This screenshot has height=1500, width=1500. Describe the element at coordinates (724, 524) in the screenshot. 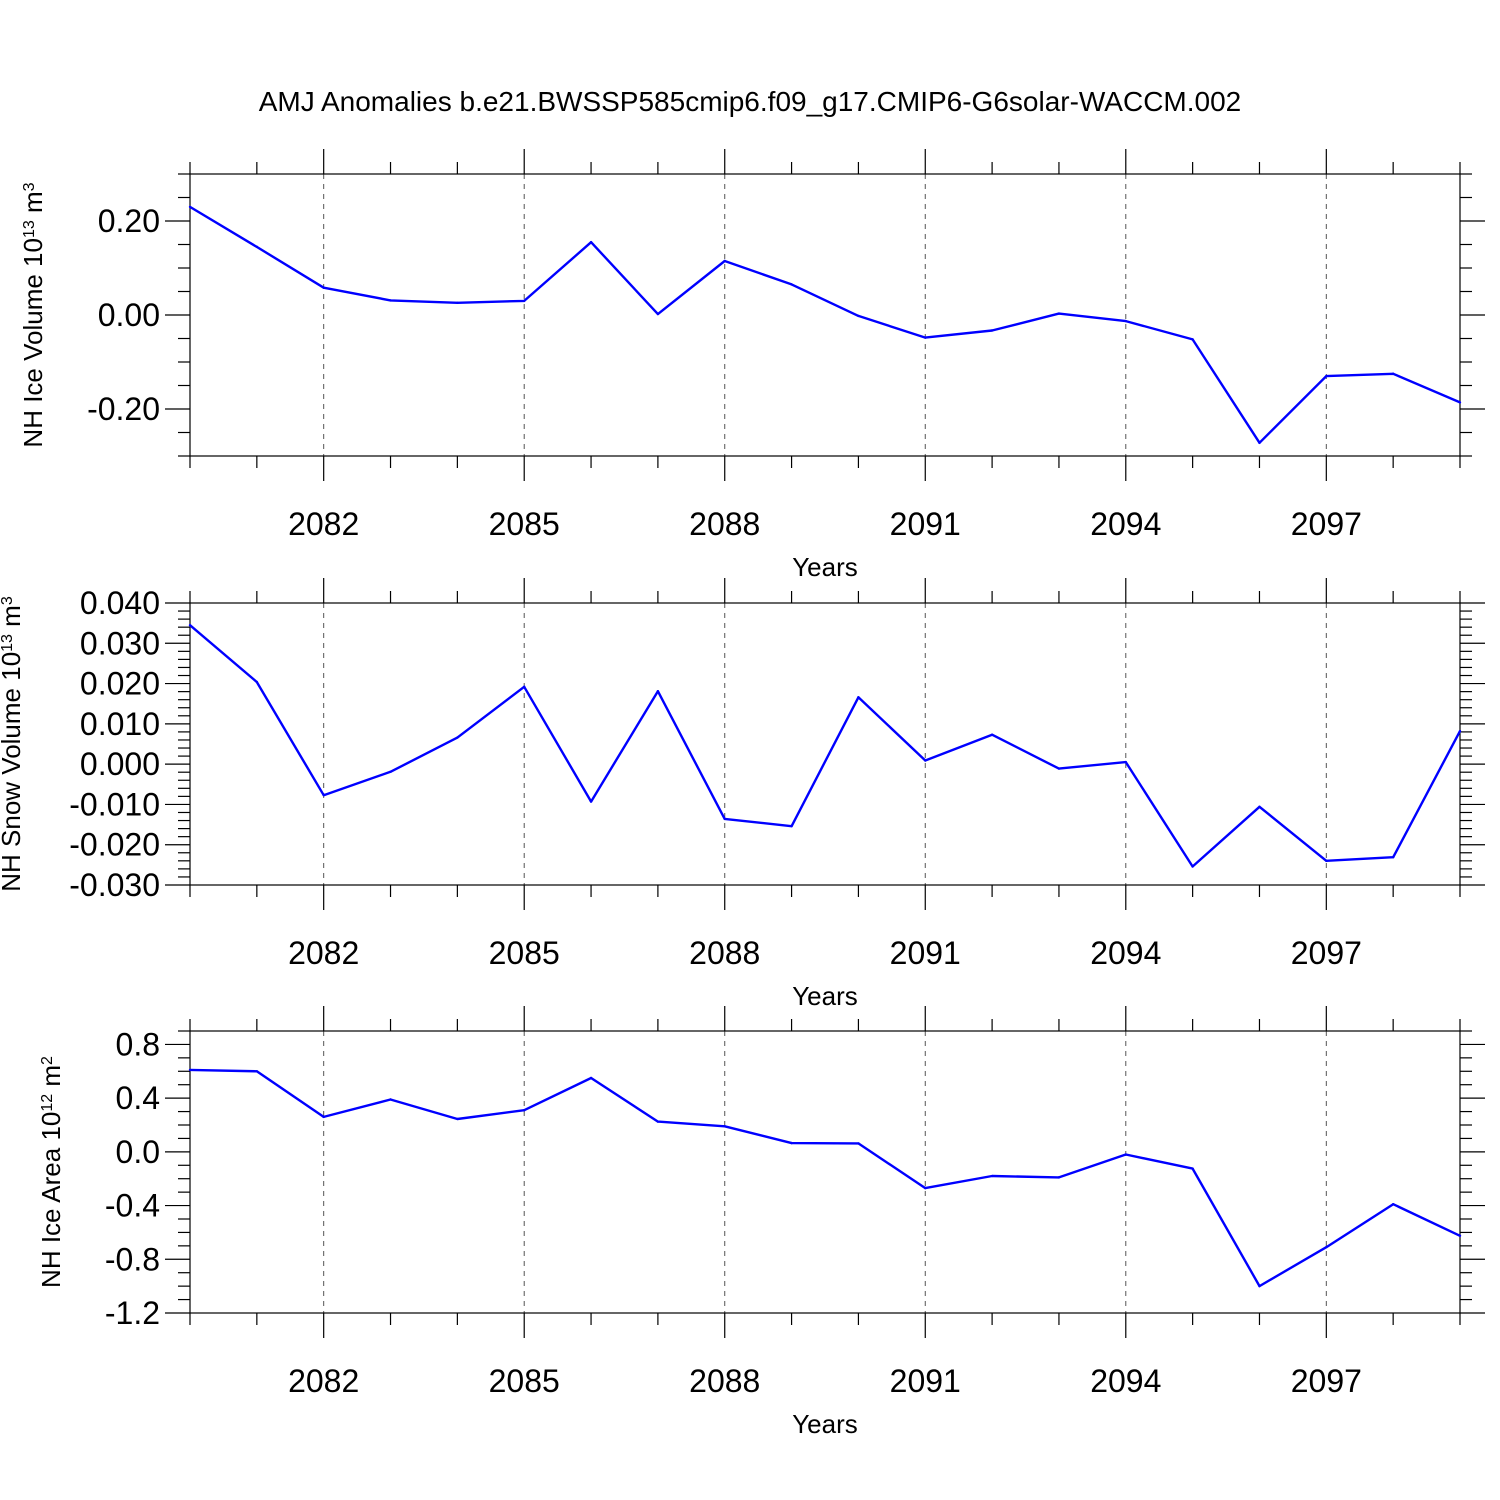

I see `x-tick-label: 2088` at that location.